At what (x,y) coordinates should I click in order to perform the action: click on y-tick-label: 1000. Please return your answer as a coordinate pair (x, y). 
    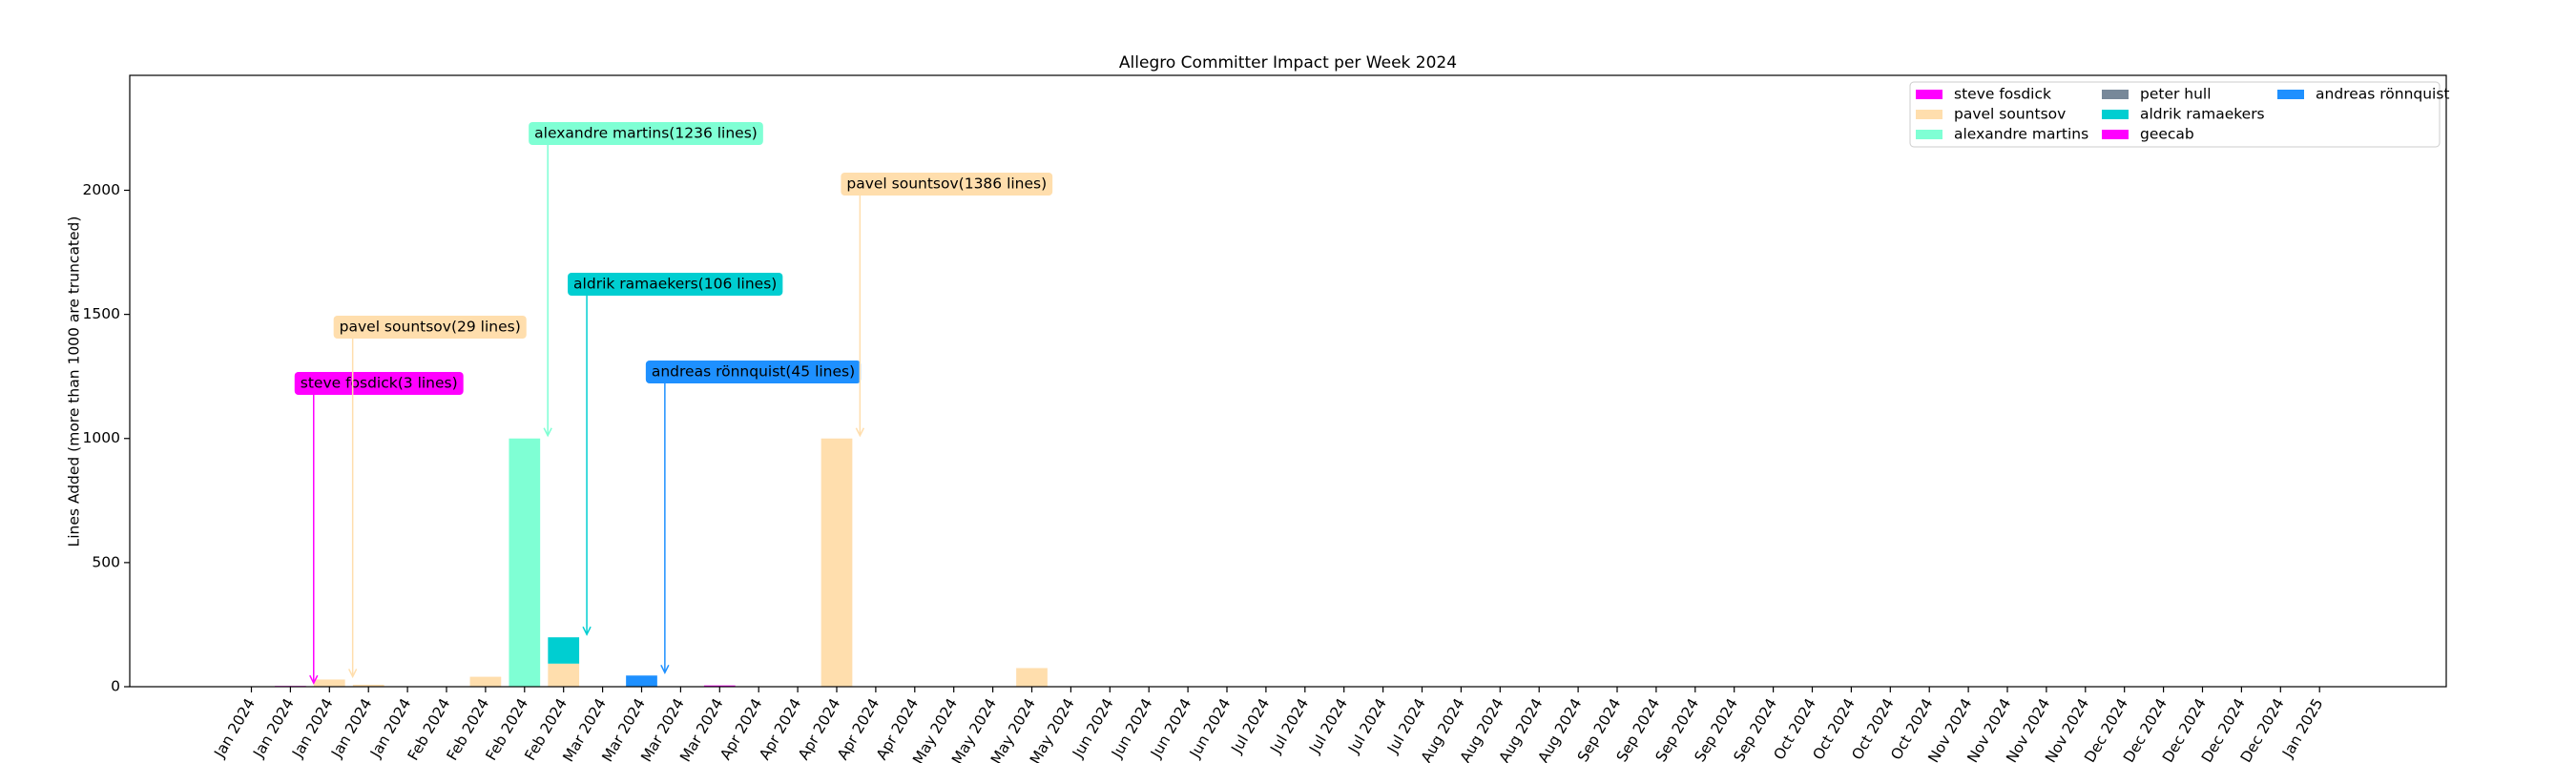
    Looking at the image, I should click on (101, 437).